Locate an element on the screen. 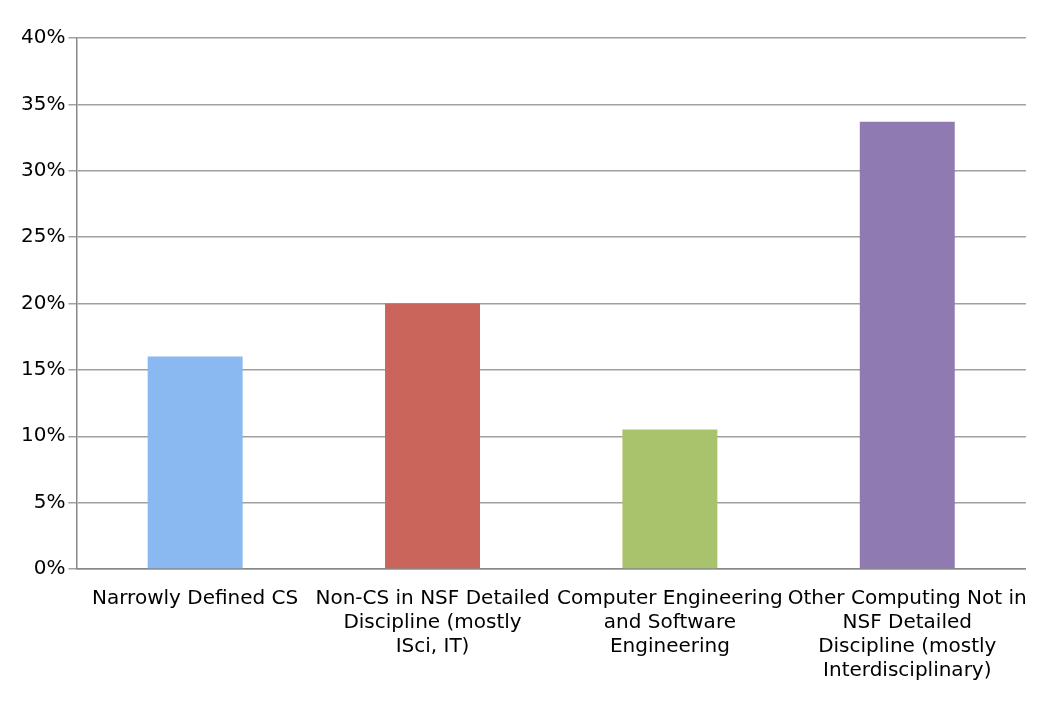  x-tick-label: Non-CS in NSF Detailed Discipline (mostly ISci, IT) is located at coordinates (432, 621).